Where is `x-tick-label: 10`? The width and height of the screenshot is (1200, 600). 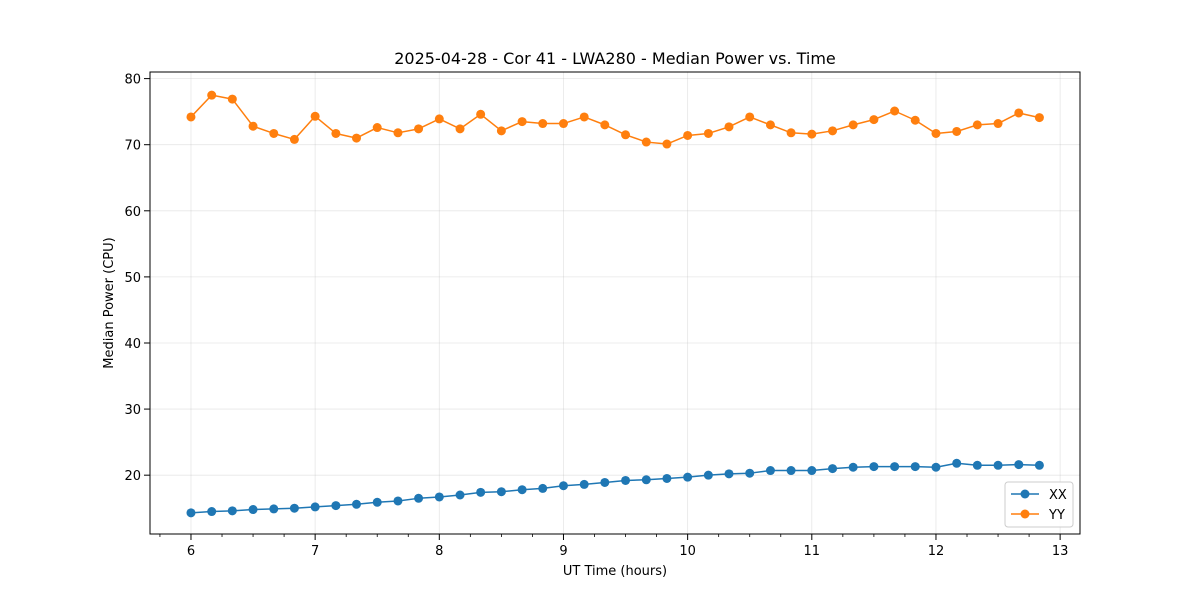
x-tick-label: 10 is located at coordinates (687, 551).